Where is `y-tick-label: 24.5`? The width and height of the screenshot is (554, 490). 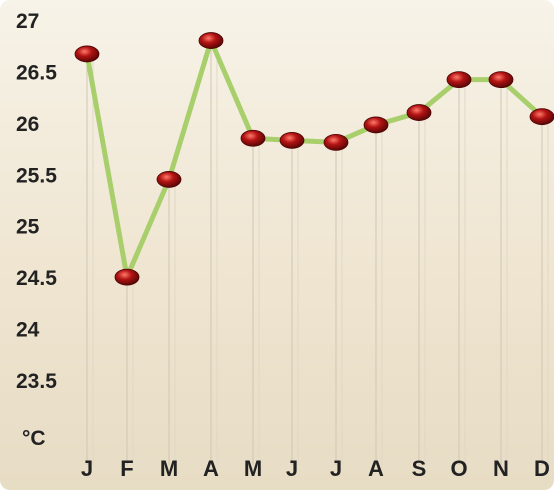 y-tick-label: 24.5 is located at coordinates (36, 278).